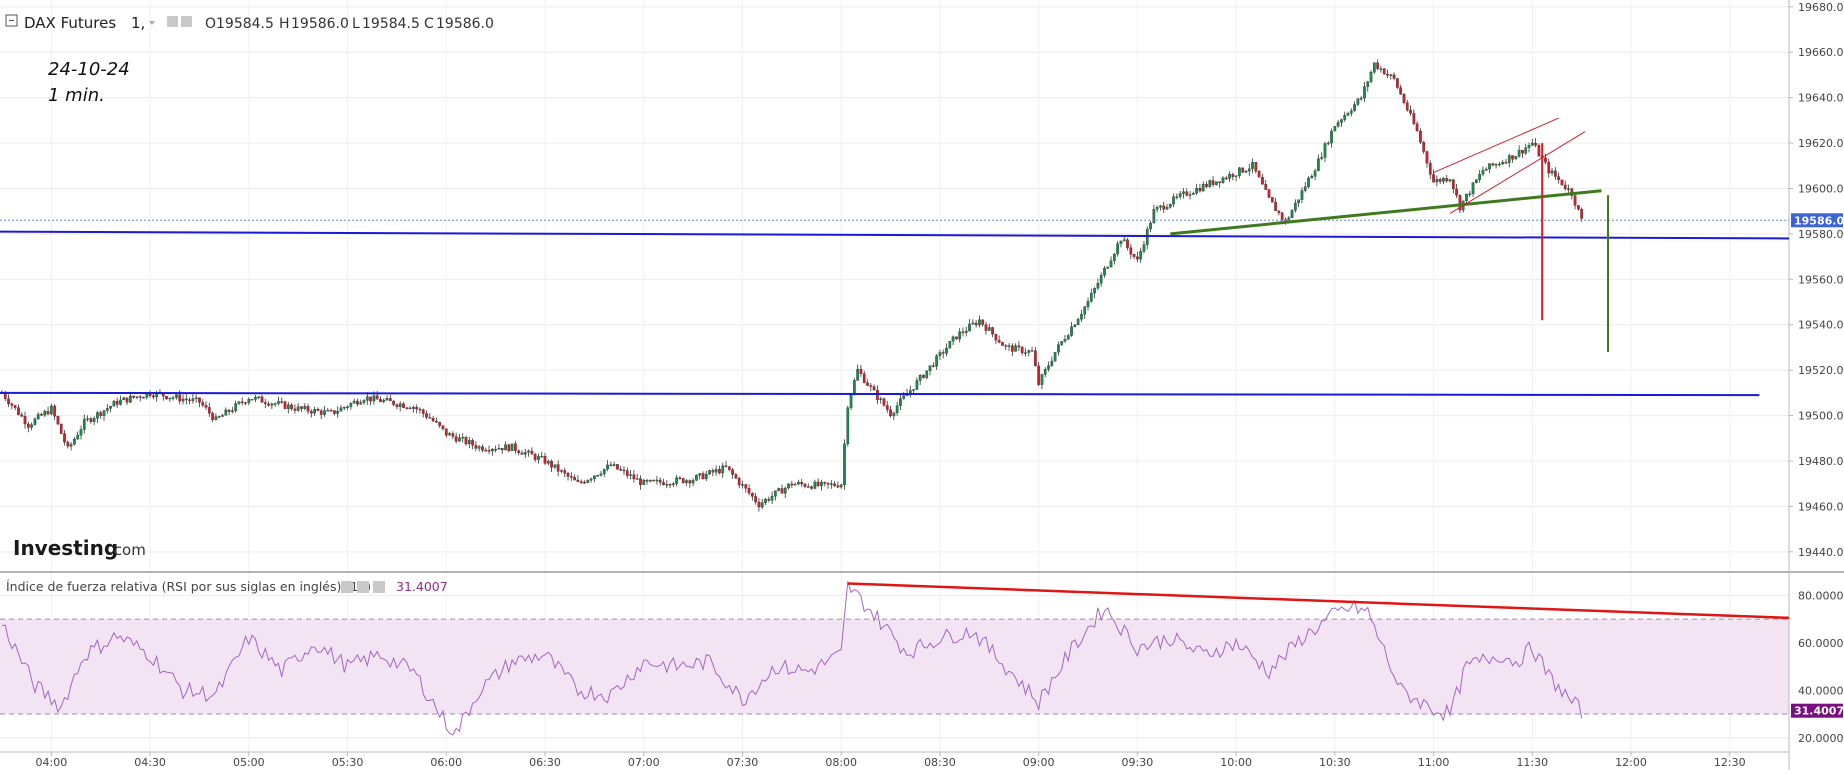 Image resolution: width=1844 pixels, height=774 pixels. What do you see at coordinates (1821, 690) in the screenshot?
I see `rsi-tick-label: 40.0000` at bounding box center [1821, 690].